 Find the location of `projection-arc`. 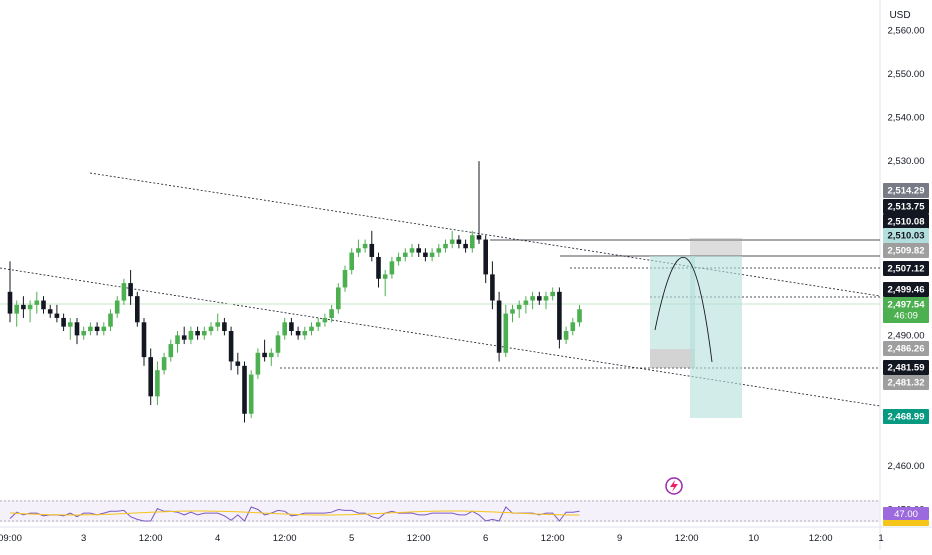

projection-arc is located at coordinates (683, 309).